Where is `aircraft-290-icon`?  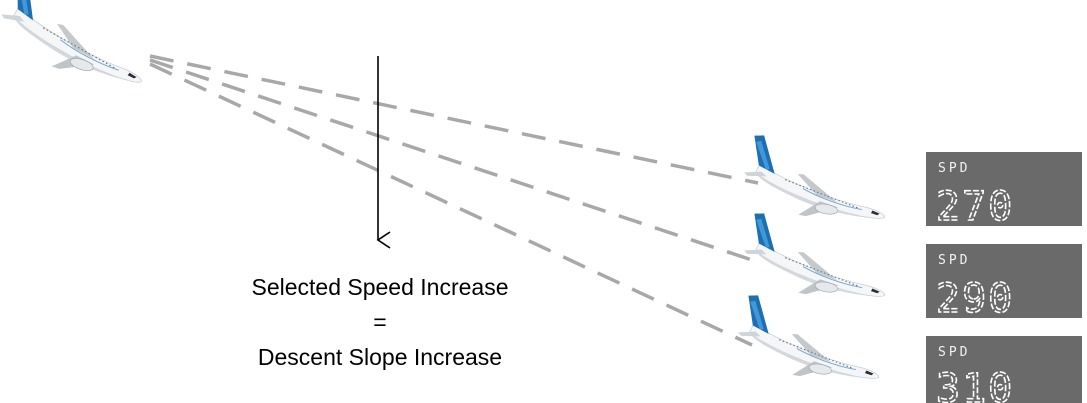 aircraft-290-icon is located at coordinates (816, 259).